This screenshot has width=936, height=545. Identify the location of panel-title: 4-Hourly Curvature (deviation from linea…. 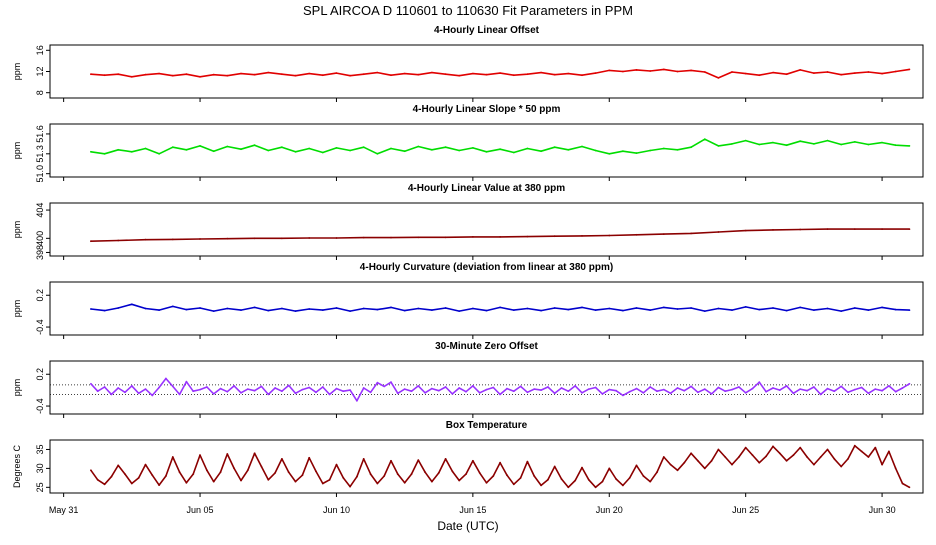
(486, 267).